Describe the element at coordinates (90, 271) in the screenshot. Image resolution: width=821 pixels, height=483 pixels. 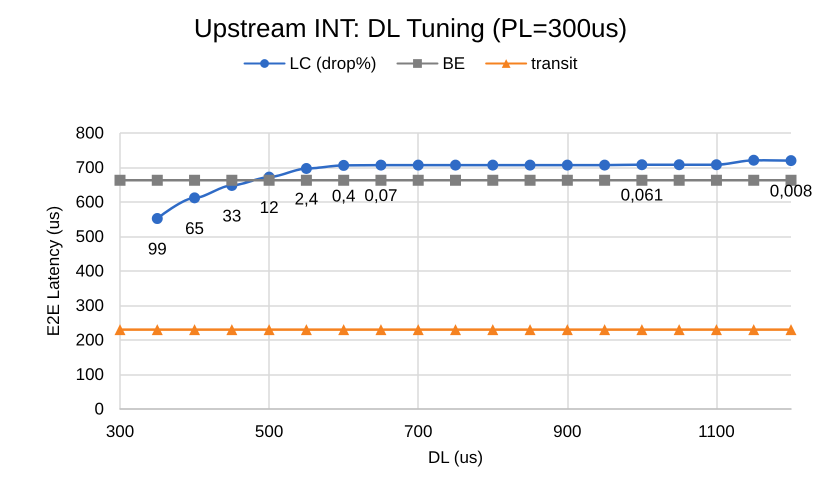
I see `y-tick-label: 400` at that location.